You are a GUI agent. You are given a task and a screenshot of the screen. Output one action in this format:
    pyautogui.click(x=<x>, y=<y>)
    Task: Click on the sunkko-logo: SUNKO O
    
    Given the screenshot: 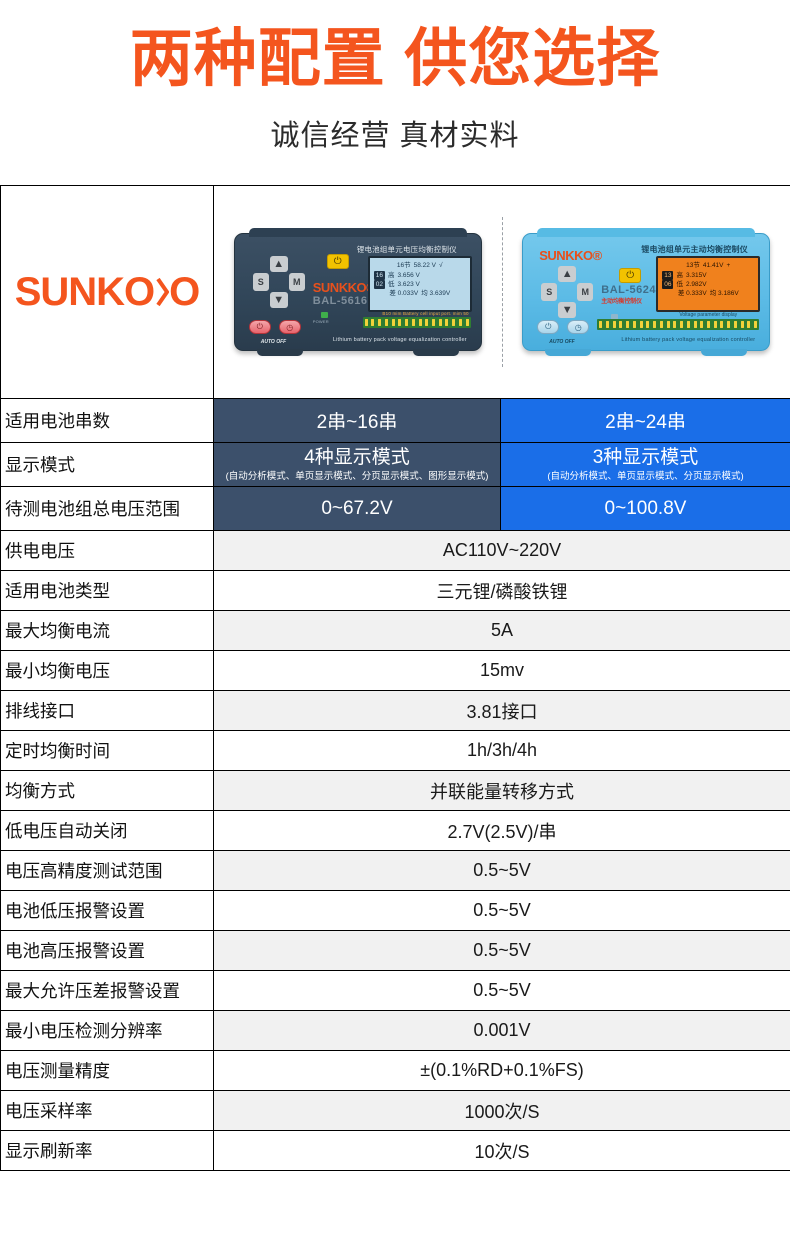 What is the action you would take?
    pyautogui.click(x=108, y=292)
    